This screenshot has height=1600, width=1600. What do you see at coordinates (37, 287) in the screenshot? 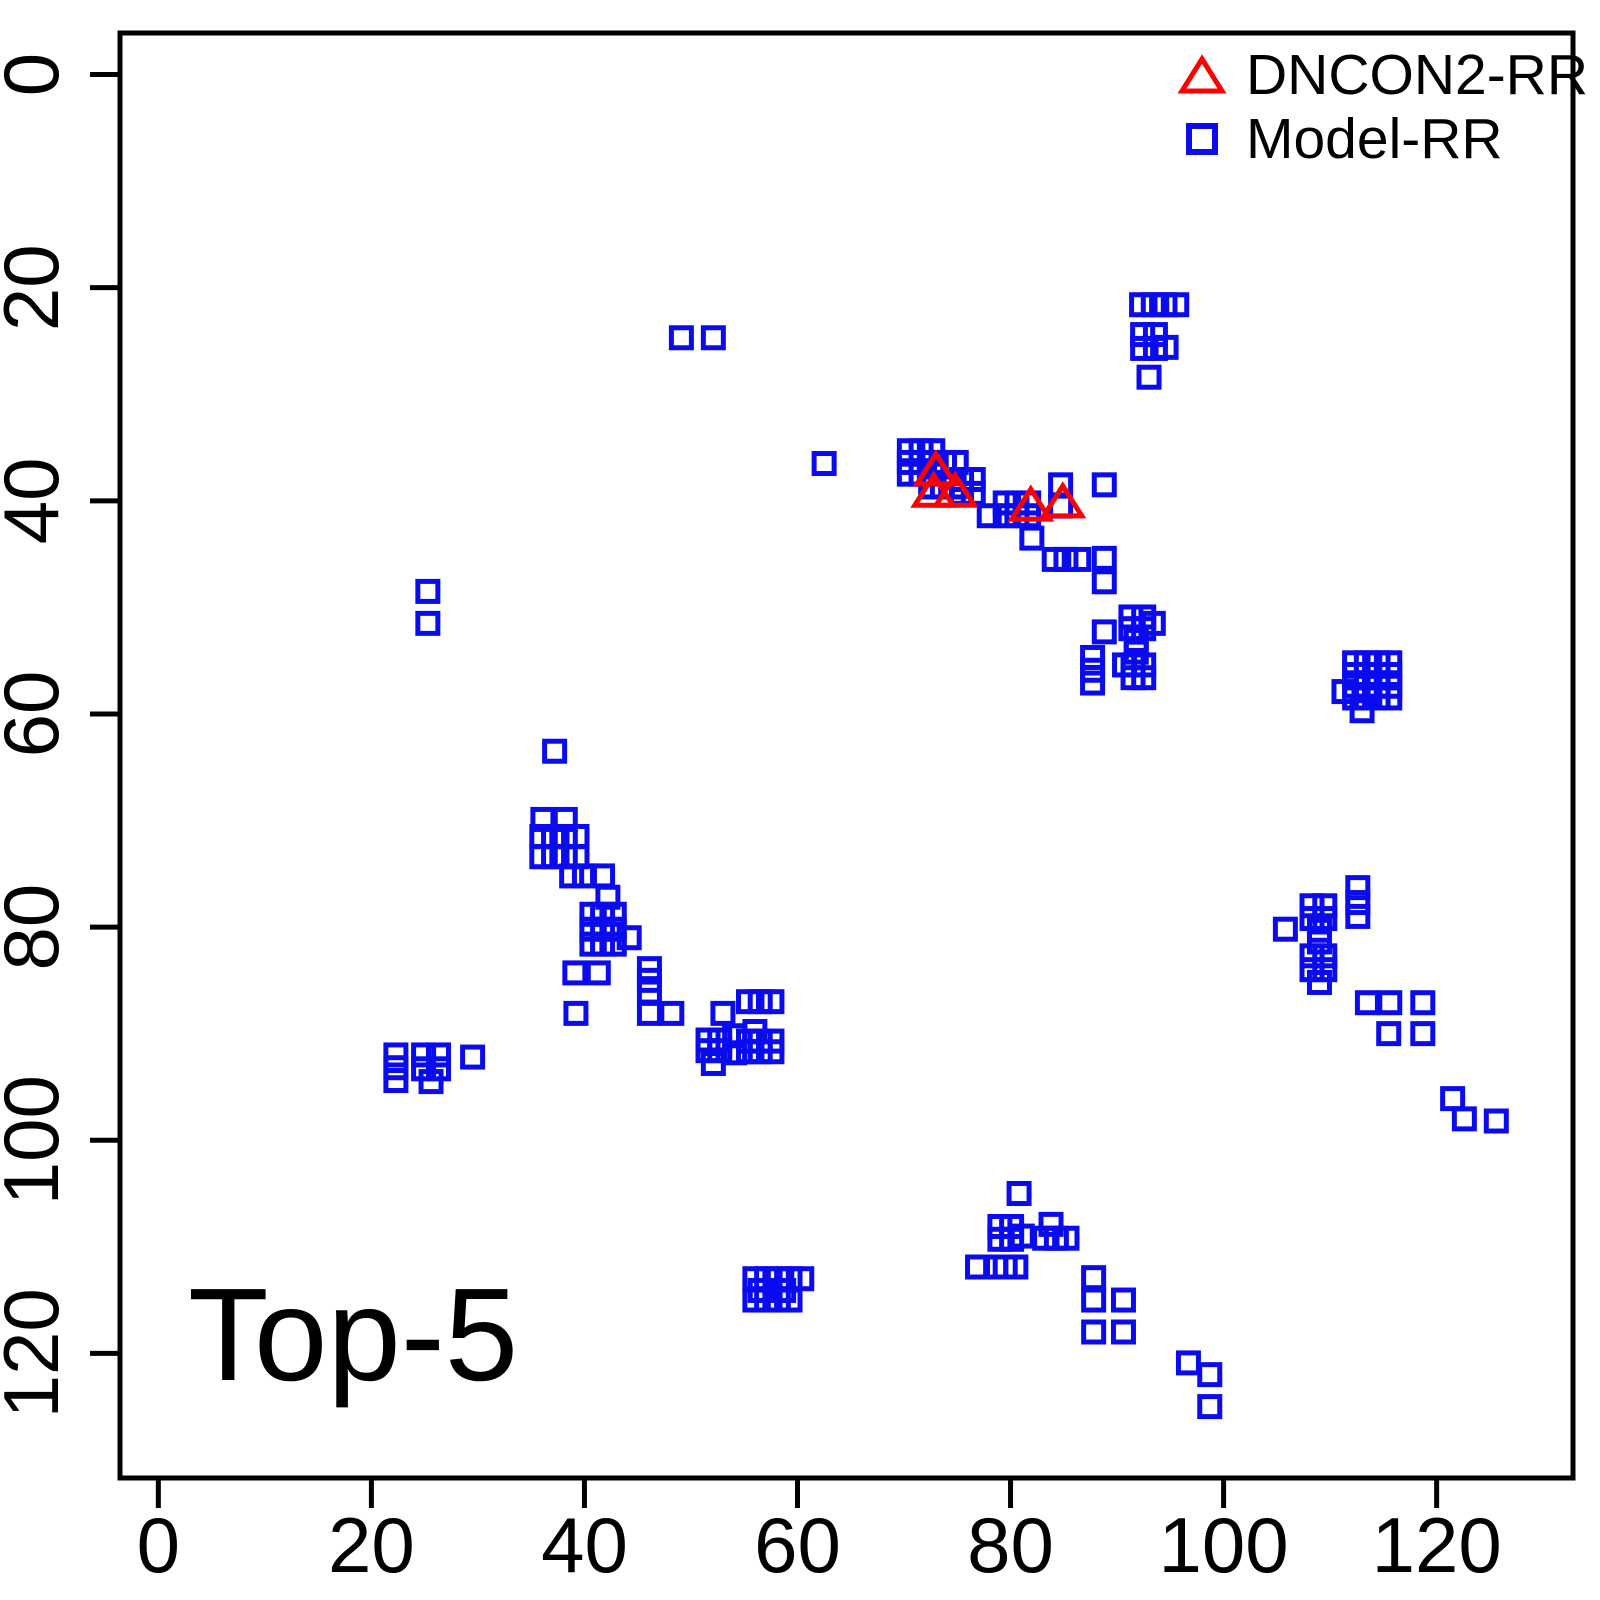
I see `y-tick-label: 20` at bounding box center [37, 287].